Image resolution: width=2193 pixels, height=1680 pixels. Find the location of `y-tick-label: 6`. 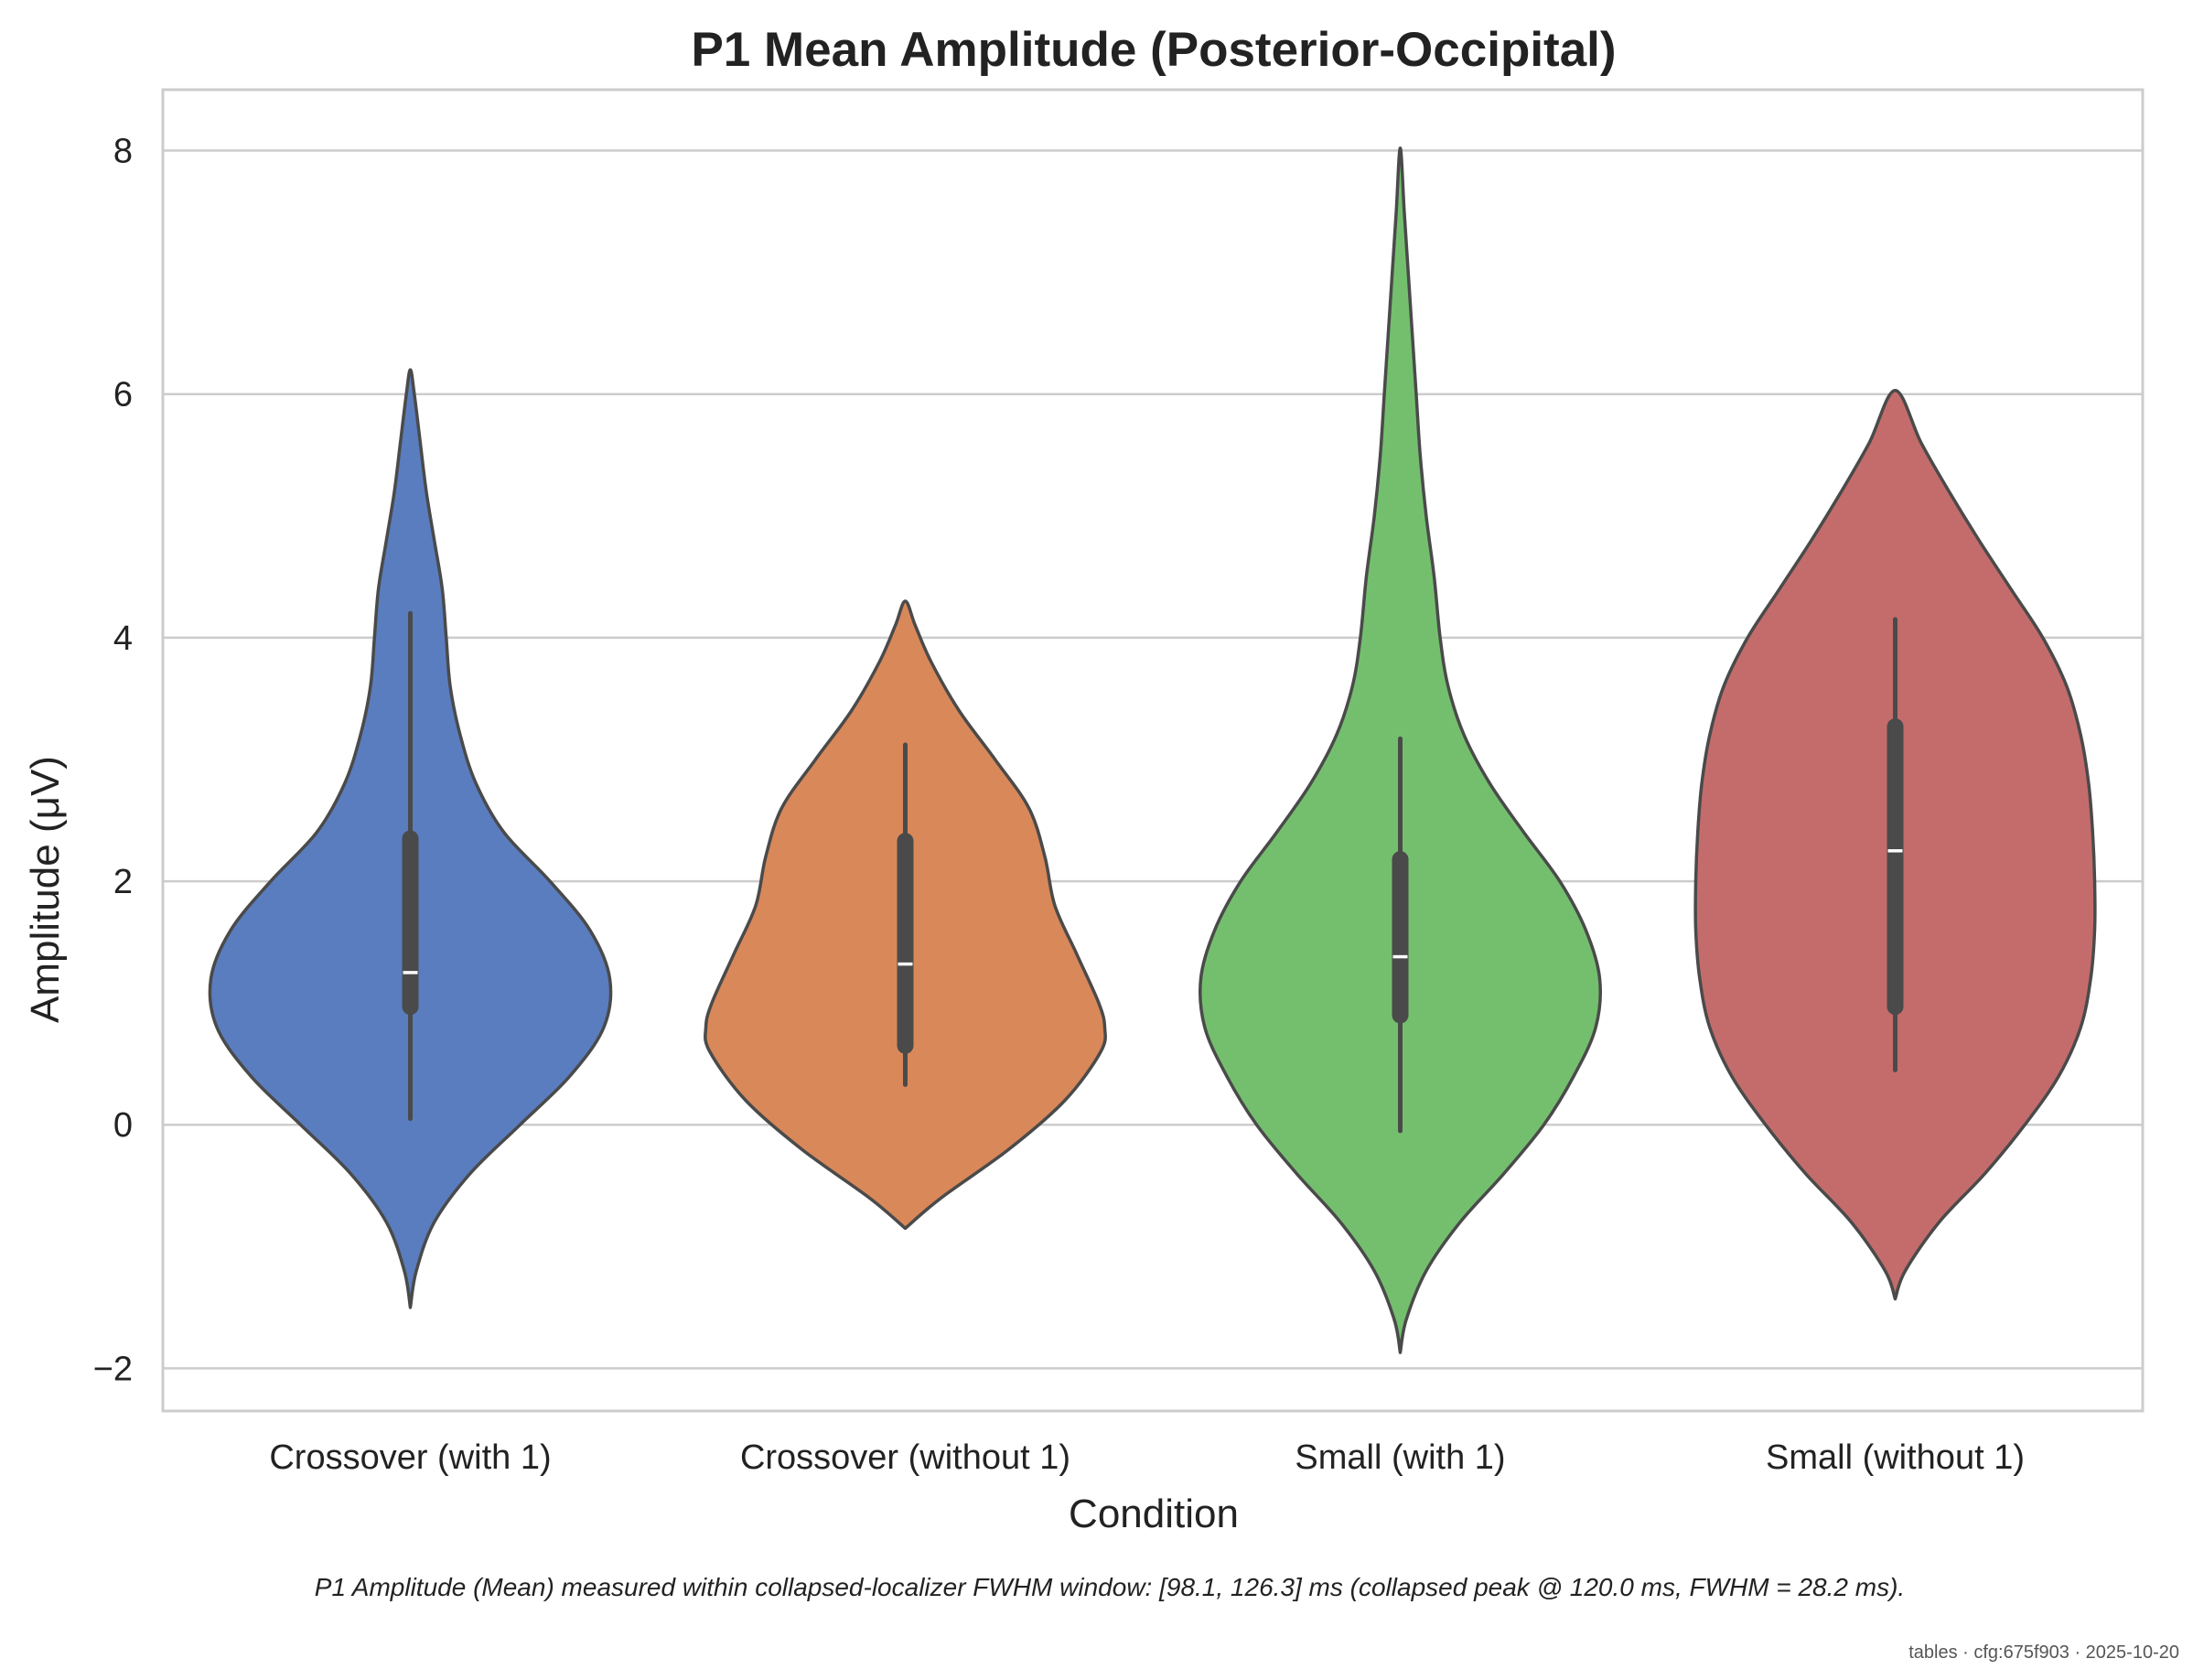

y-tick-label: 6 is located at coordinates (123, 395).